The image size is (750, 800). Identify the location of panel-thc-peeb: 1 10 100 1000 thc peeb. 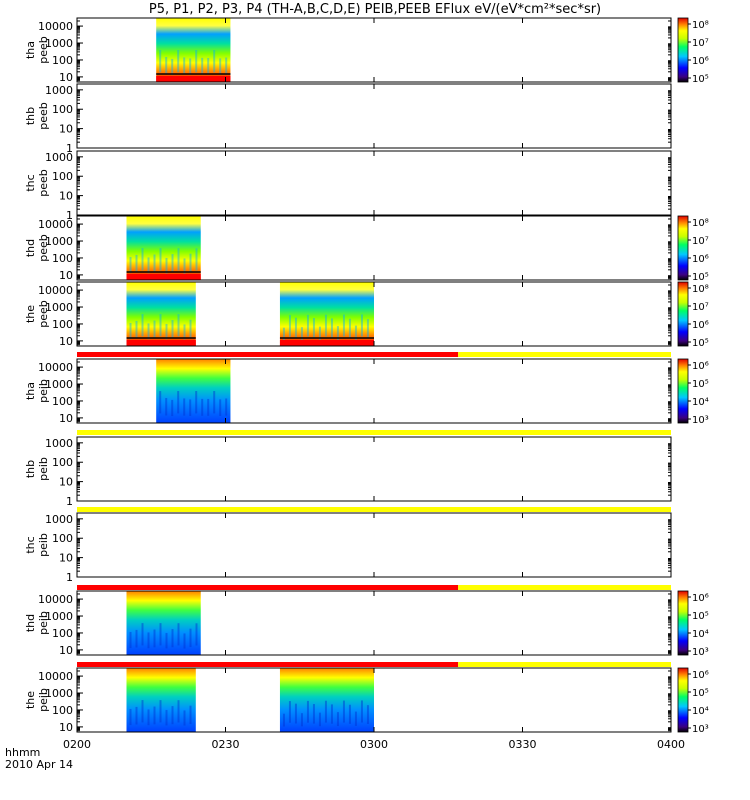
(348, 186).